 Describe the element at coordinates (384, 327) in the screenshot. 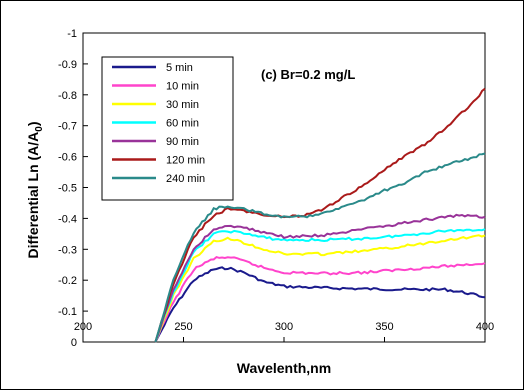

I see `x-tick-label: 350` at that location.